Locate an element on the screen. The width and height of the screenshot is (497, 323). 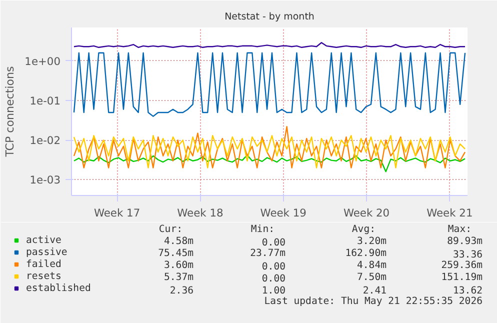
text: 33.36 is located at coordinates (468, 255).